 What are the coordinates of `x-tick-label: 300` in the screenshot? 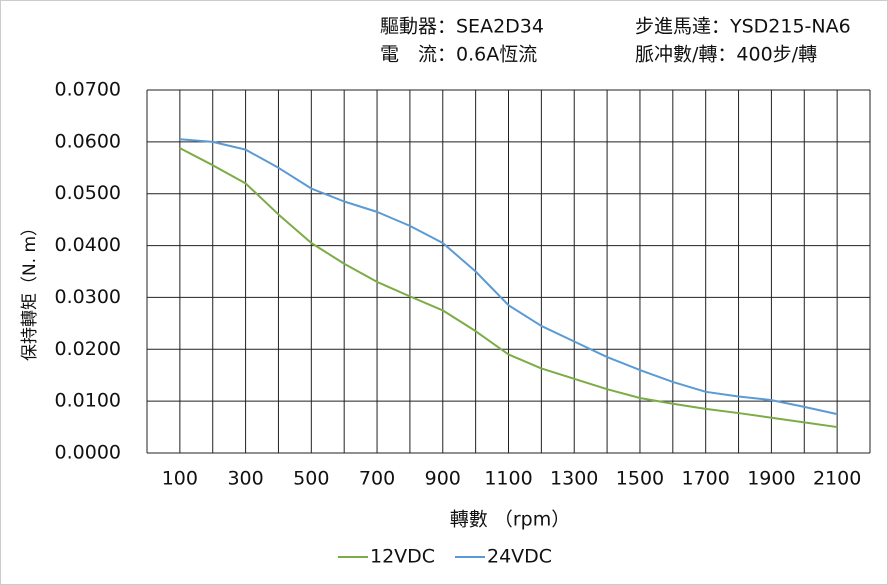 It's located at (245, 479).